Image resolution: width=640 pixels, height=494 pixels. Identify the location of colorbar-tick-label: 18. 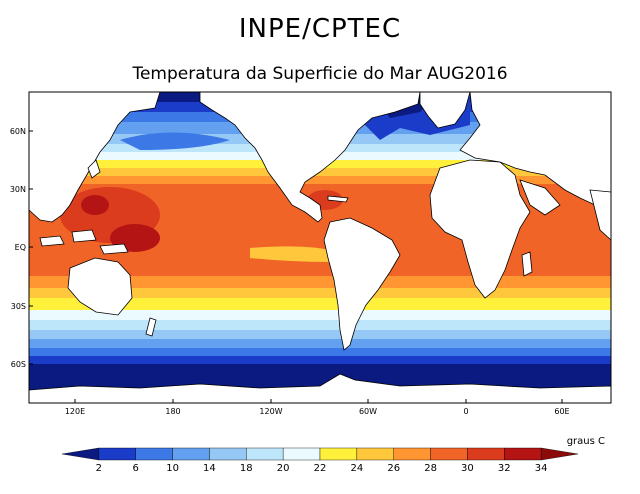
(246, 468).